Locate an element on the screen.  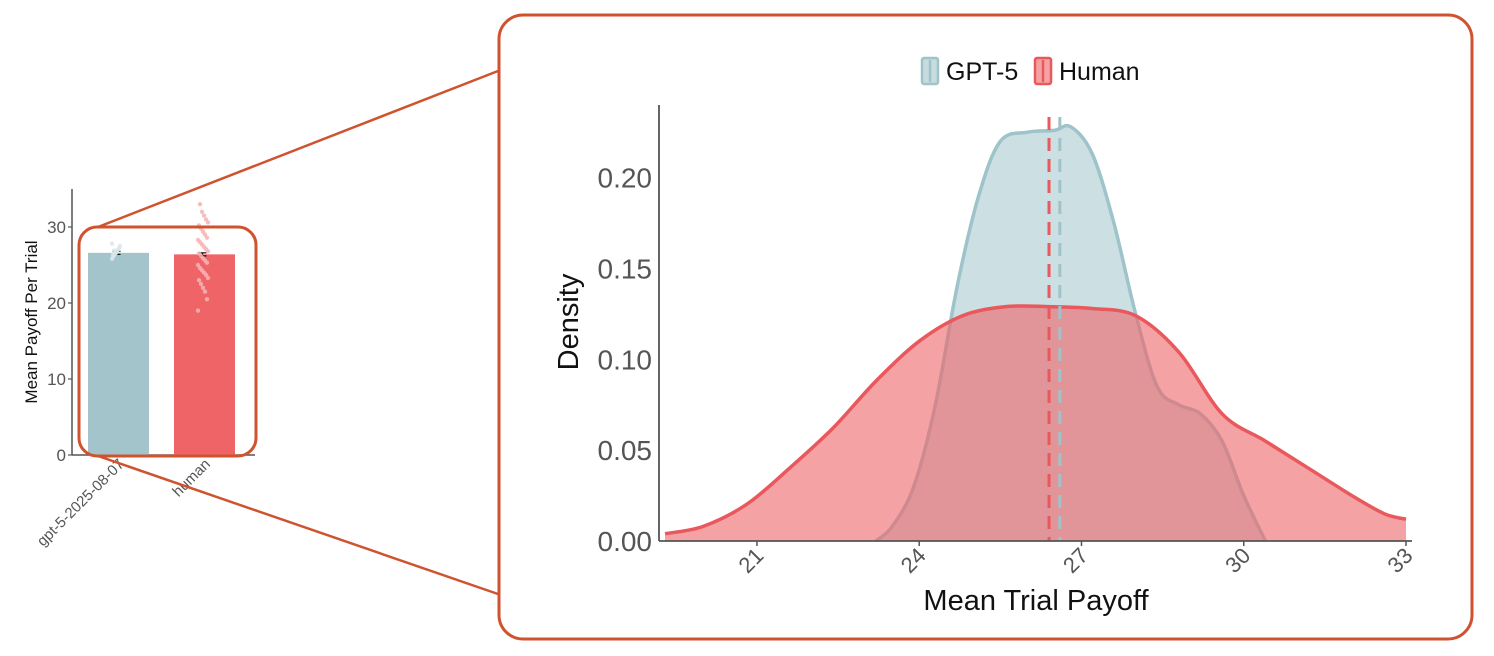
bar-y-tick-label: 20 is located at coordinates (56, 303).